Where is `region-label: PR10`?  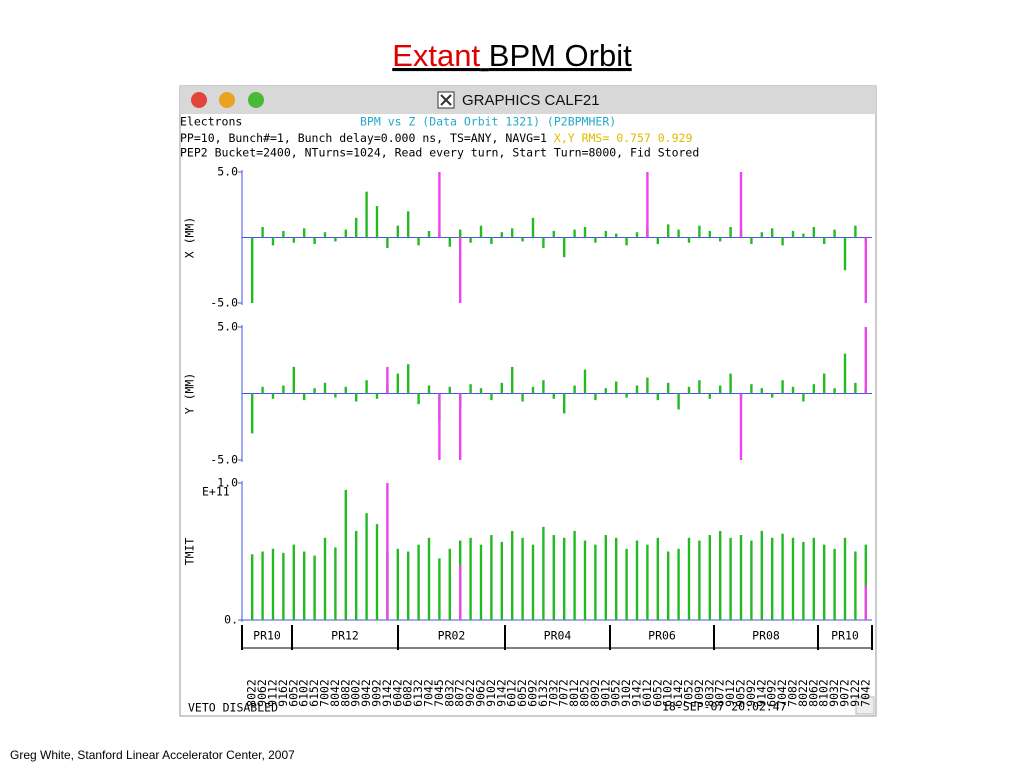
region-label: PR10 is located at coordinates (267, 636).